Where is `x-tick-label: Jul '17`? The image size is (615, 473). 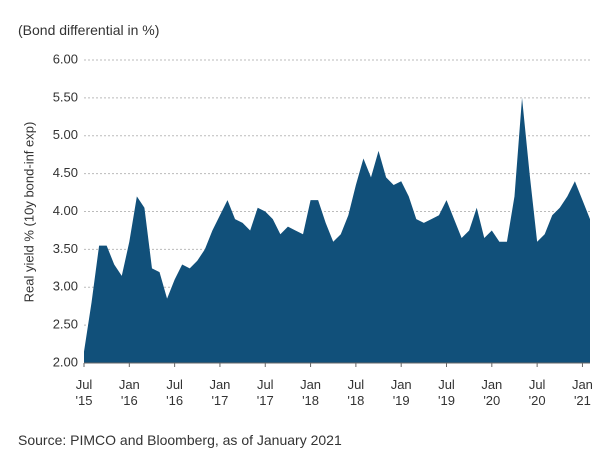 x-tick-label: Jul '17 is located at coordinates (265, 392).